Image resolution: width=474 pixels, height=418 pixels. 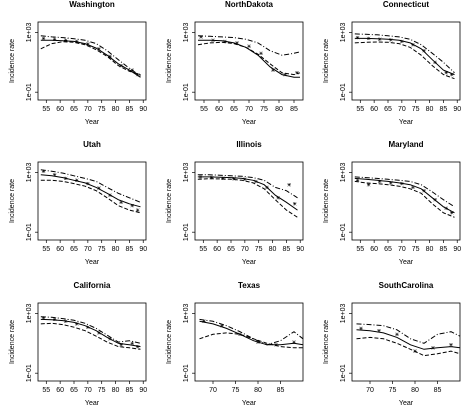 What do you see at coordinates (29, 232) in the screenshot?
I see `y-tick-label: 1e-01` at bounding box center [29, 232].